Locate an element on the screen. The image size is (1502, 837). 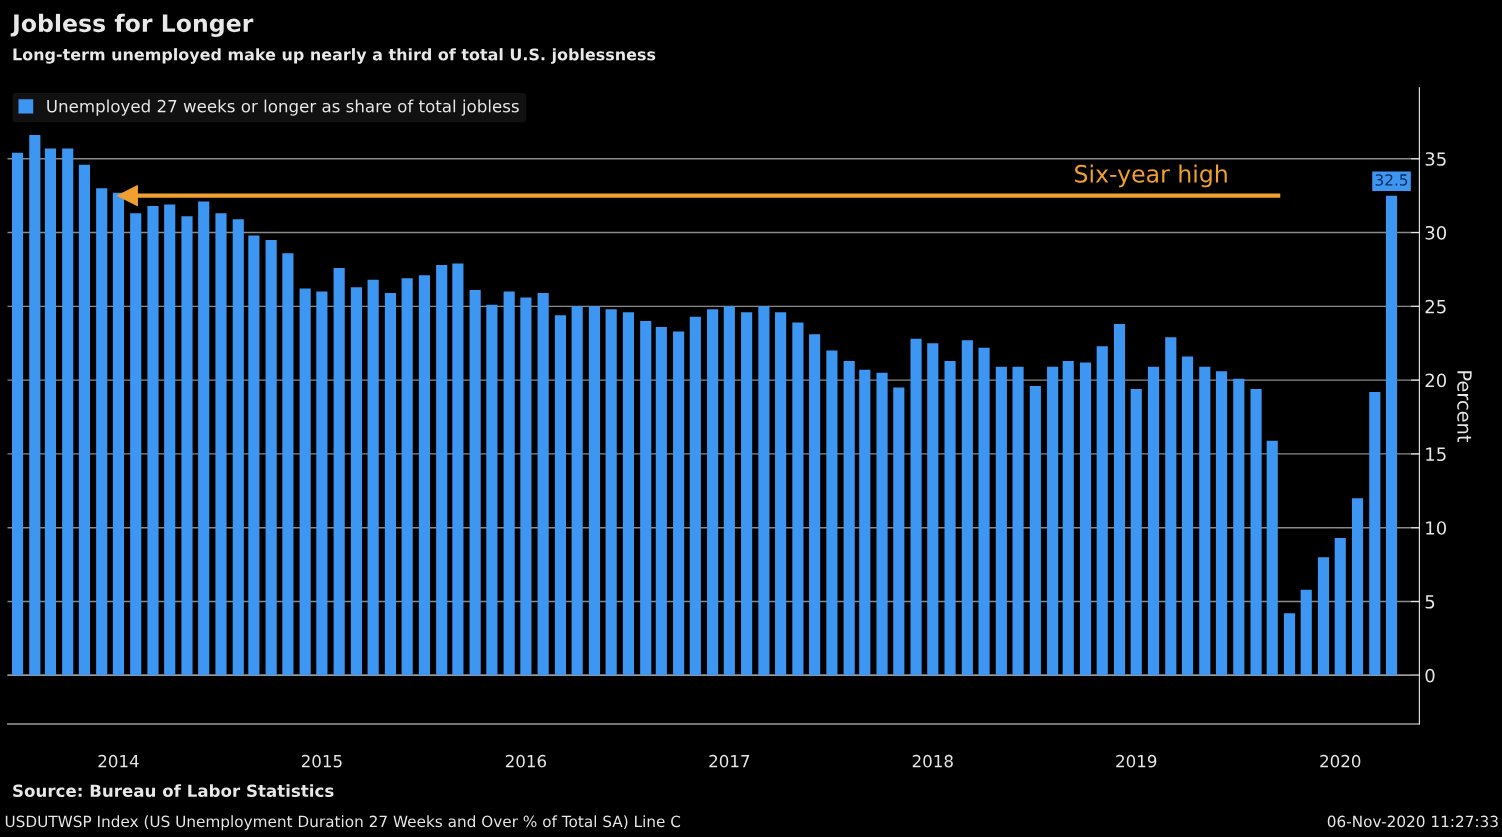
y-tick-label: 10 is located at coordinates (1436, 528).